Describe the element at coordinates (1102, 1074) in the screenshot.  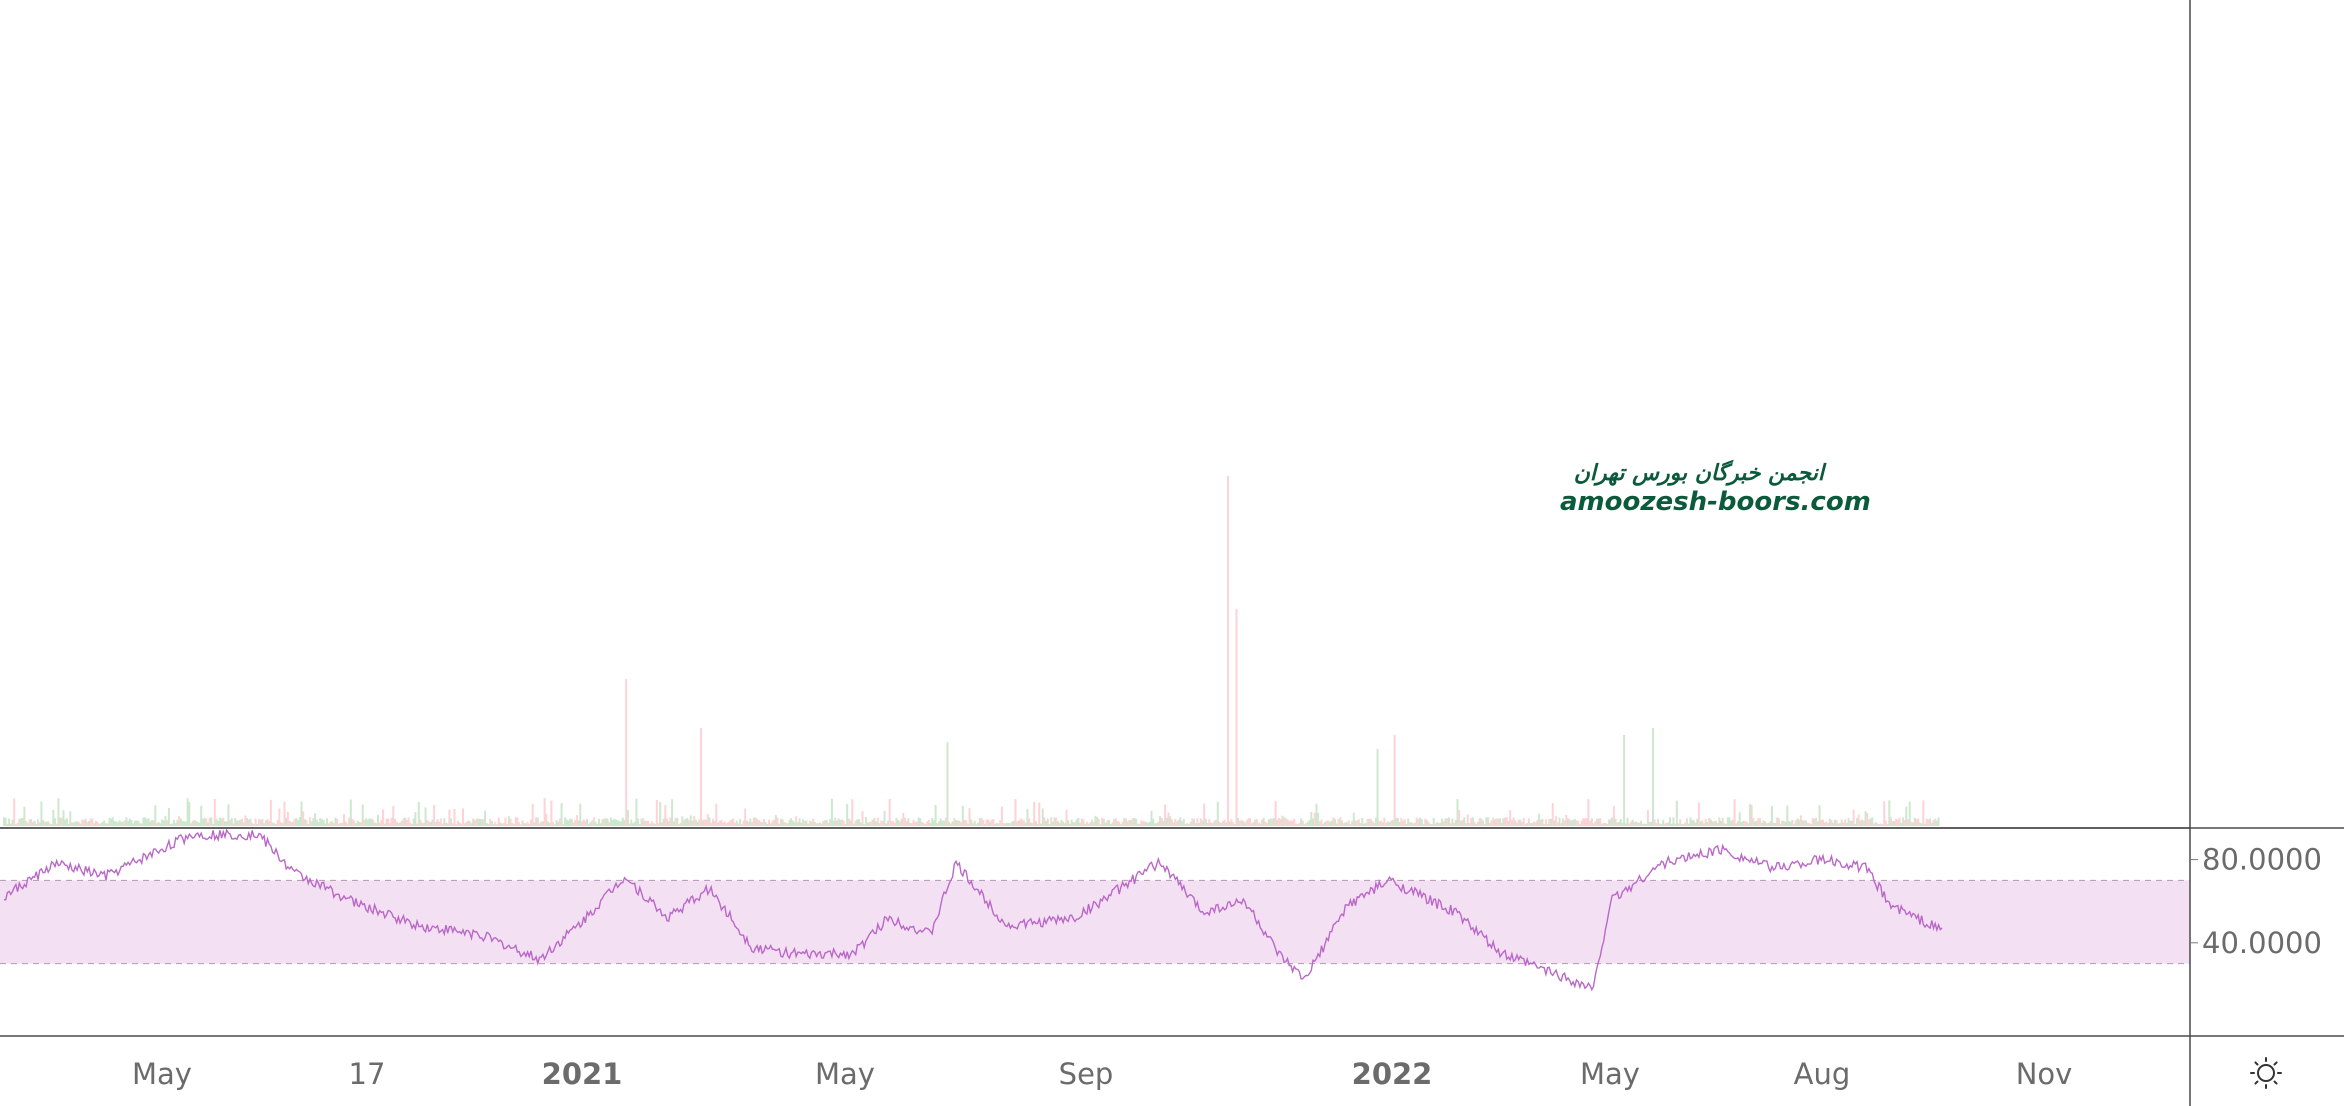
I see `time-axis: May 17 2021 May Sep 2022 May Aug Nov` at that location.